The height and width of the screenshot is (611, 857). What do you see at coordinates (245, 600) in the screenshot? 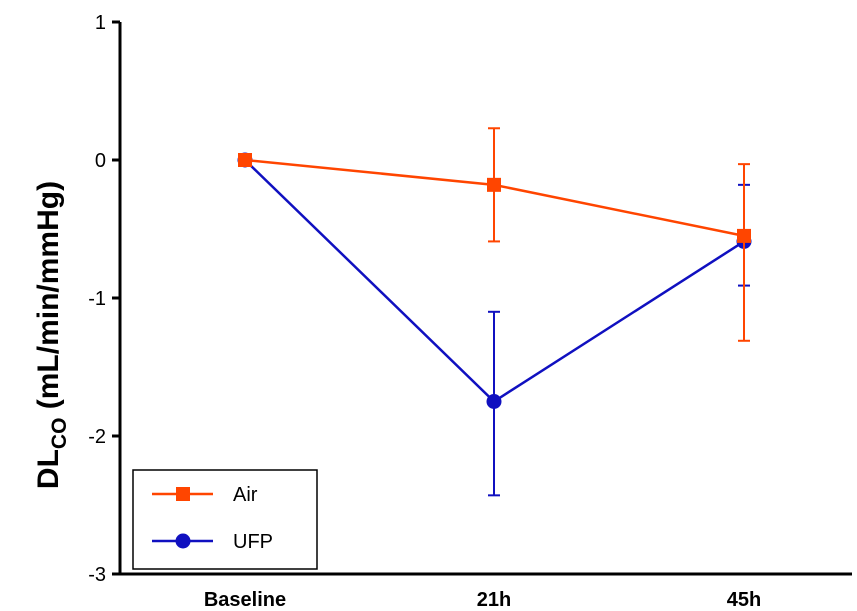
I see `x-category-label: Baseline` at bounding box center [245, 600].